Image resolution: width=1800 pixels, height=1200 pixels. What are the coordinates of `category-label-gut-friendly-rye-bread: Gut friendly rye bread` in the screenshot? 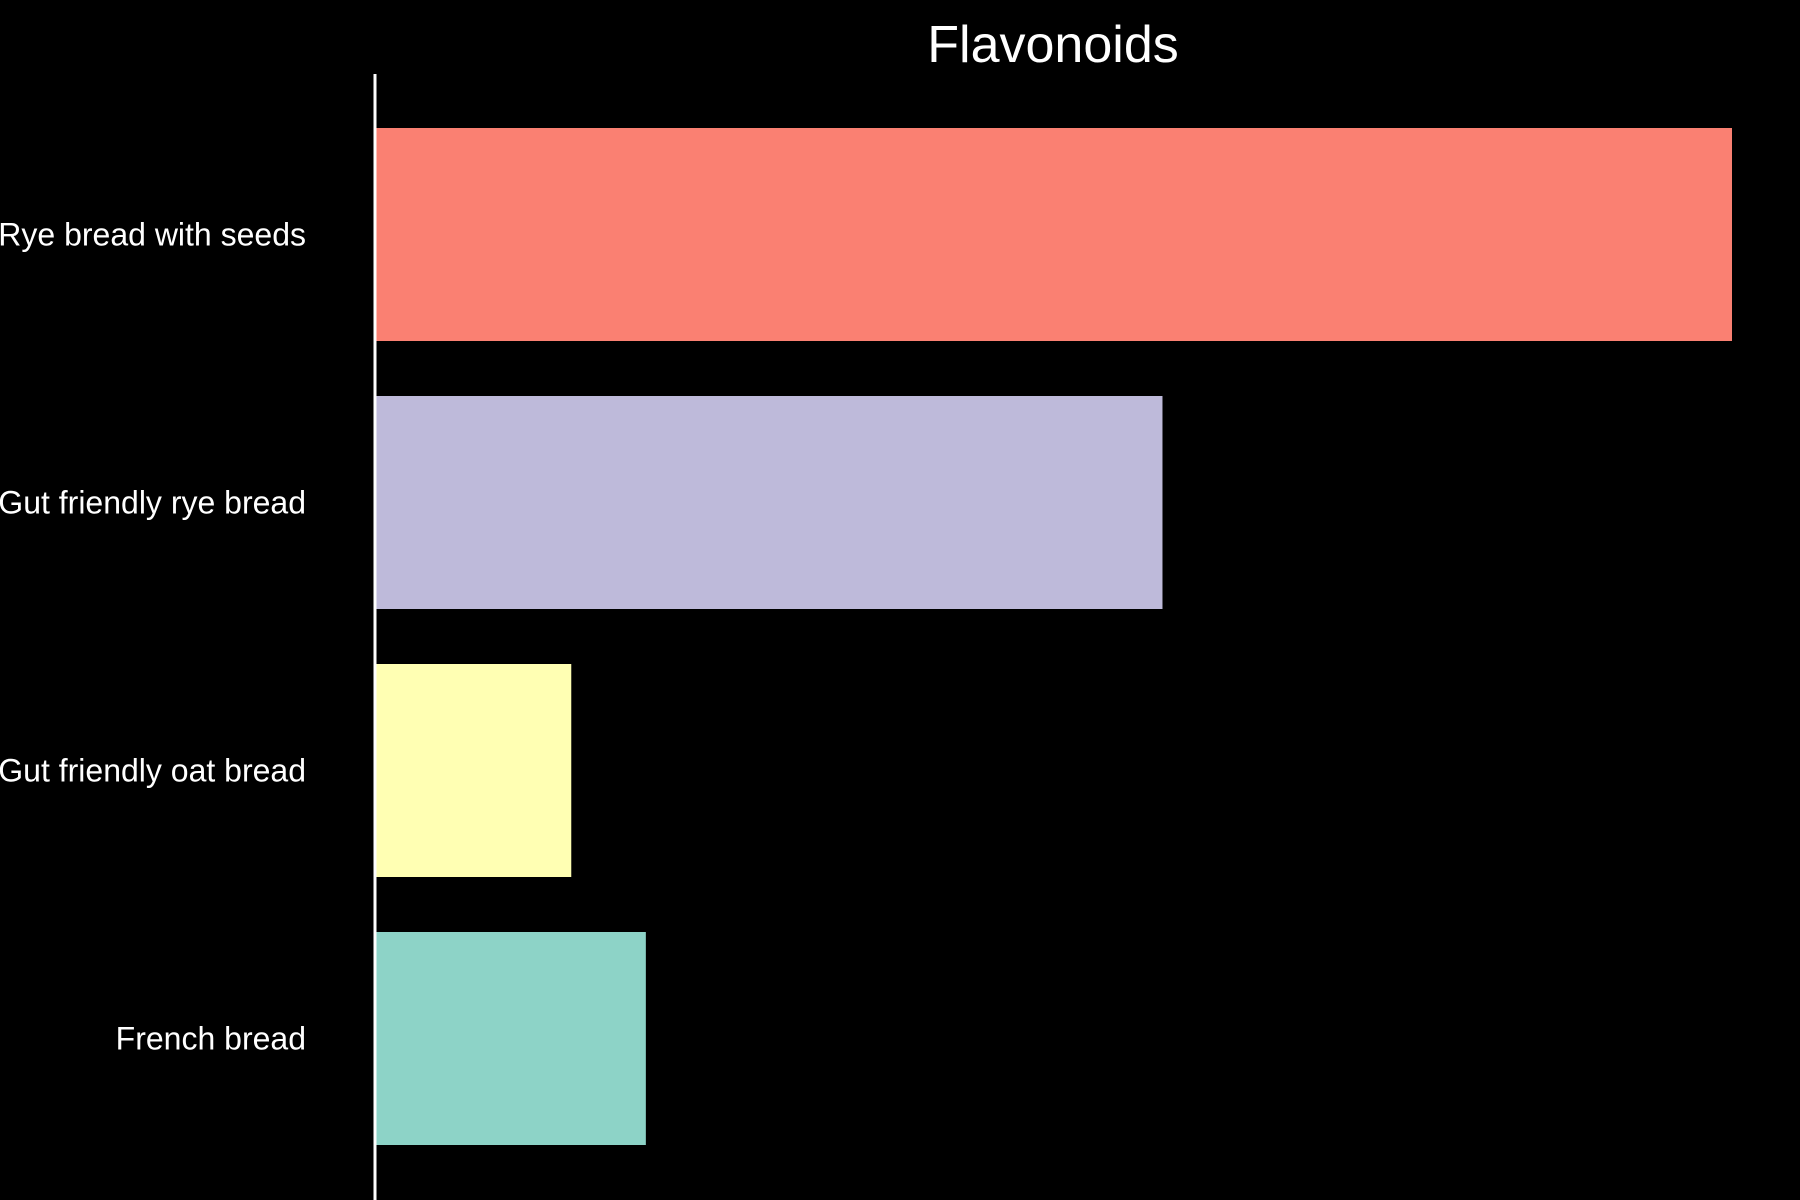 It's located at (153, 503).